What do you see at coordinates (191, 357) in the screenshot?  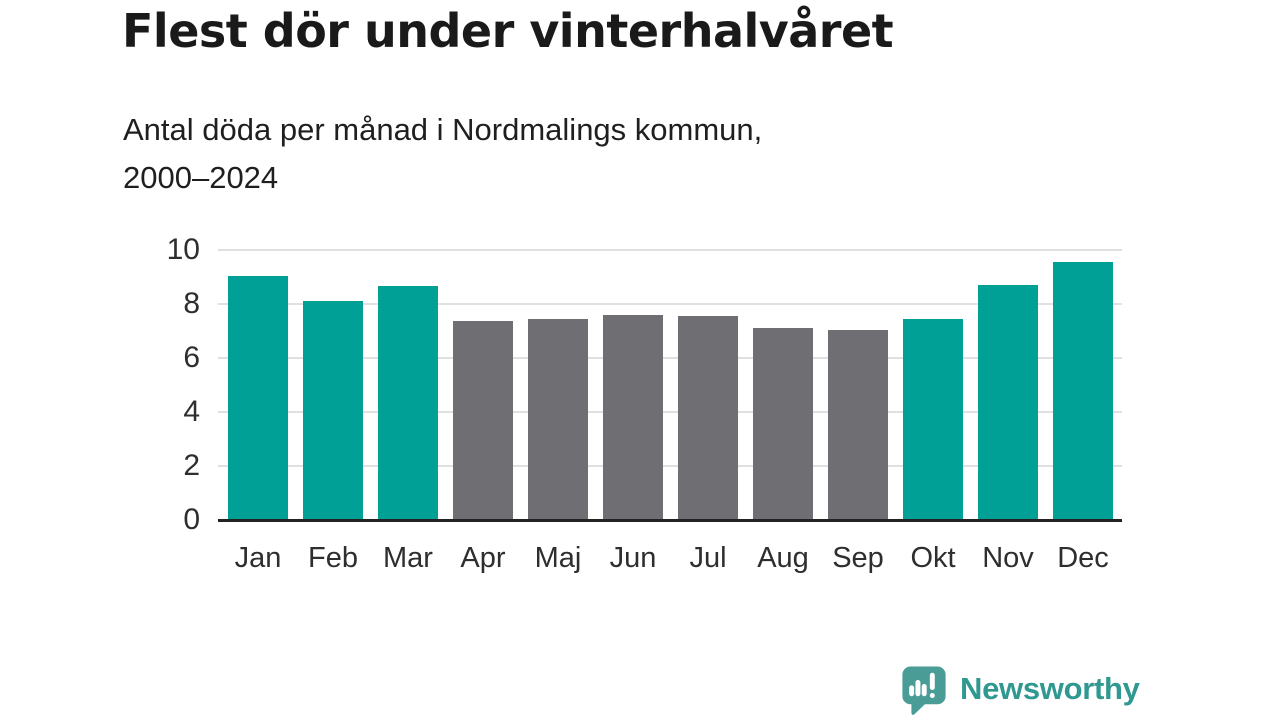 I see `y-tick-label-6: 6` at bounding box center [191, 357].